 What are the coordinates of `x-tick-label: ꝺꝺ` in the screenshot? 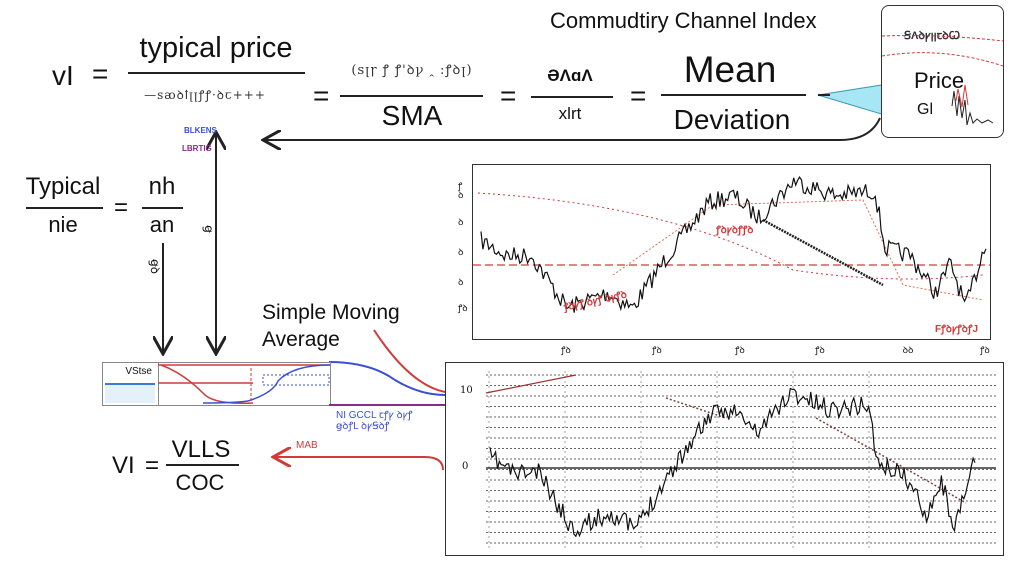 It's located at (908, 351).